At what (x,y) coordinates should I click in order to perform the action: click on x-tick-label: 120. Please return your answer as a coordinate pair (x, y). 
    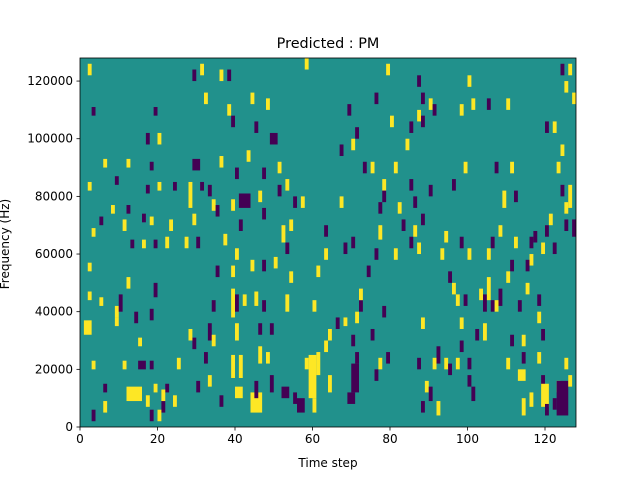
    Looking at the image, I should click on (545, 439).